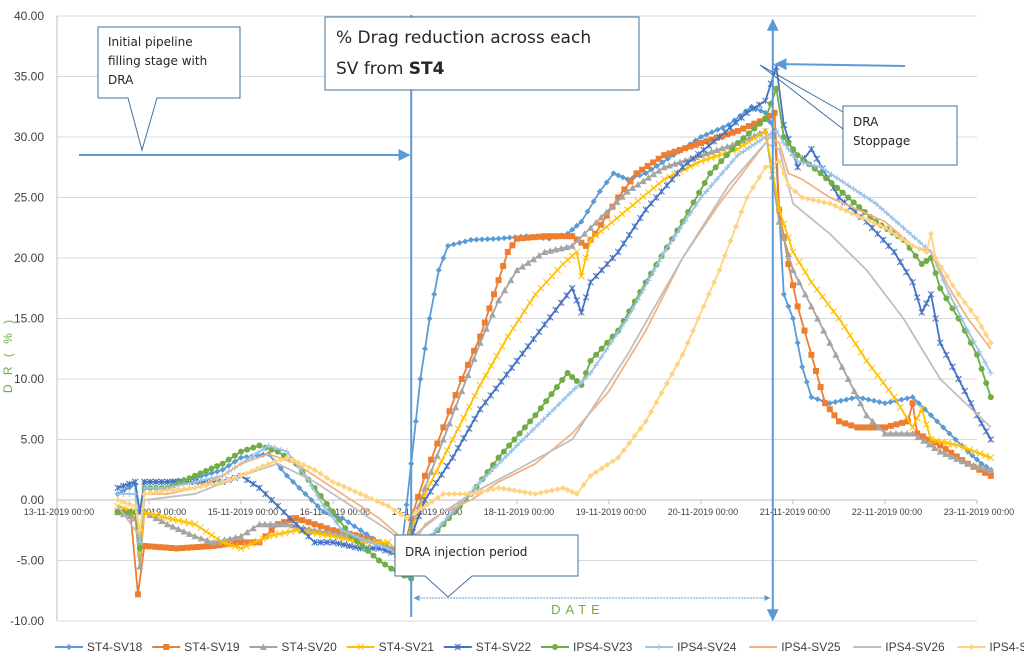 This screenshot has height=666, width=1024. Describe the element at coordinates (157, 61) in the screenshot. I see `initial-stage-text: filling stage with` at that location.